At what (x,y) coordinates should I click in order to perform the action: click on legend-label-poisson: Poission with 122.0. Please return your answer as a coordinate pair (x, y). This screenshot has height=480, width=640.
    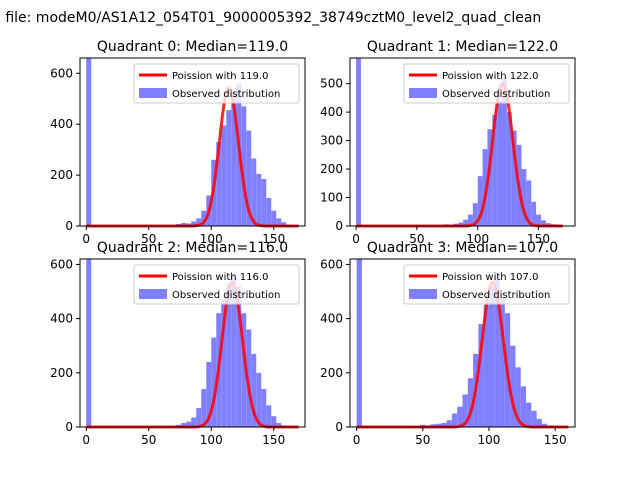
    Looking at the image, I should click on (490, 76).